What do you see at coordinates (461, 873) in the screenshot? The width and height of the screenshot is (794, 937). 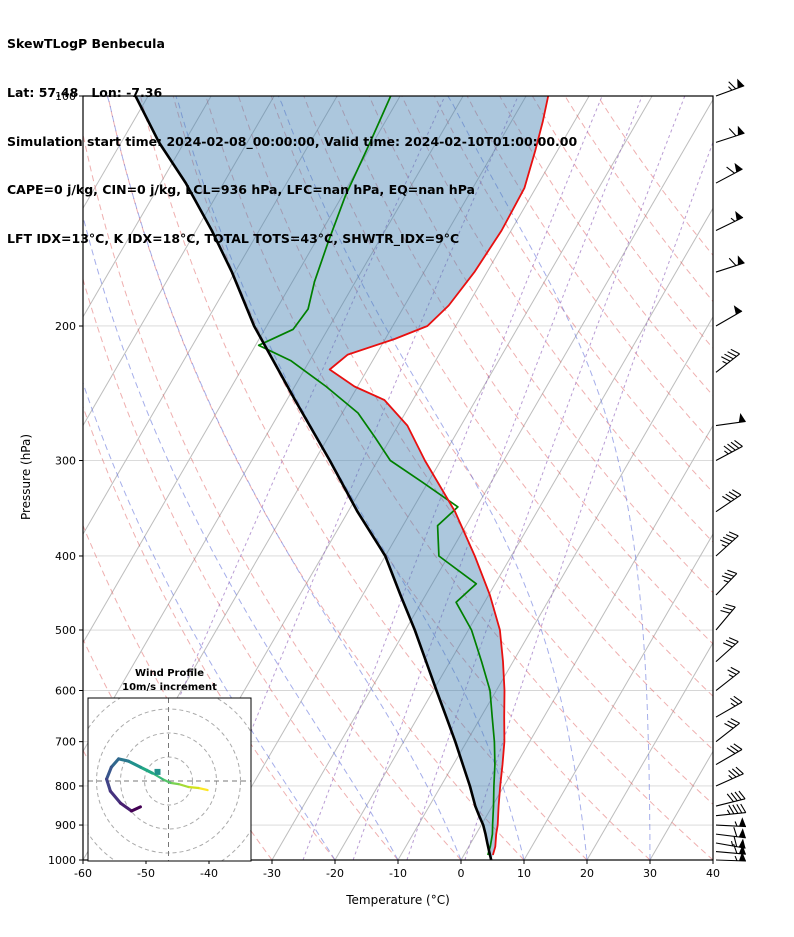 I see `temperature-tick-label: 0` at bounding box center [461, 873].